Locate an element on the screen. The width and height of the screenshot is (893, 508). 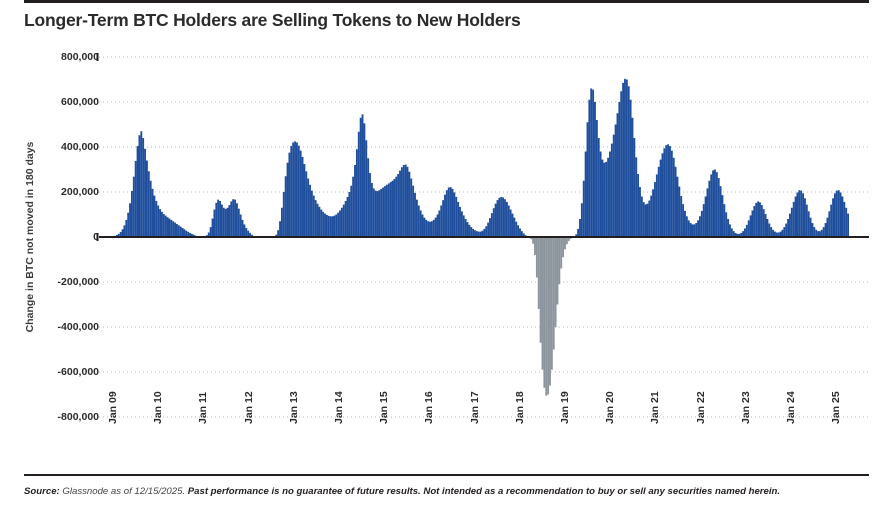
bottom-rule is located at coordinates (446, 475).